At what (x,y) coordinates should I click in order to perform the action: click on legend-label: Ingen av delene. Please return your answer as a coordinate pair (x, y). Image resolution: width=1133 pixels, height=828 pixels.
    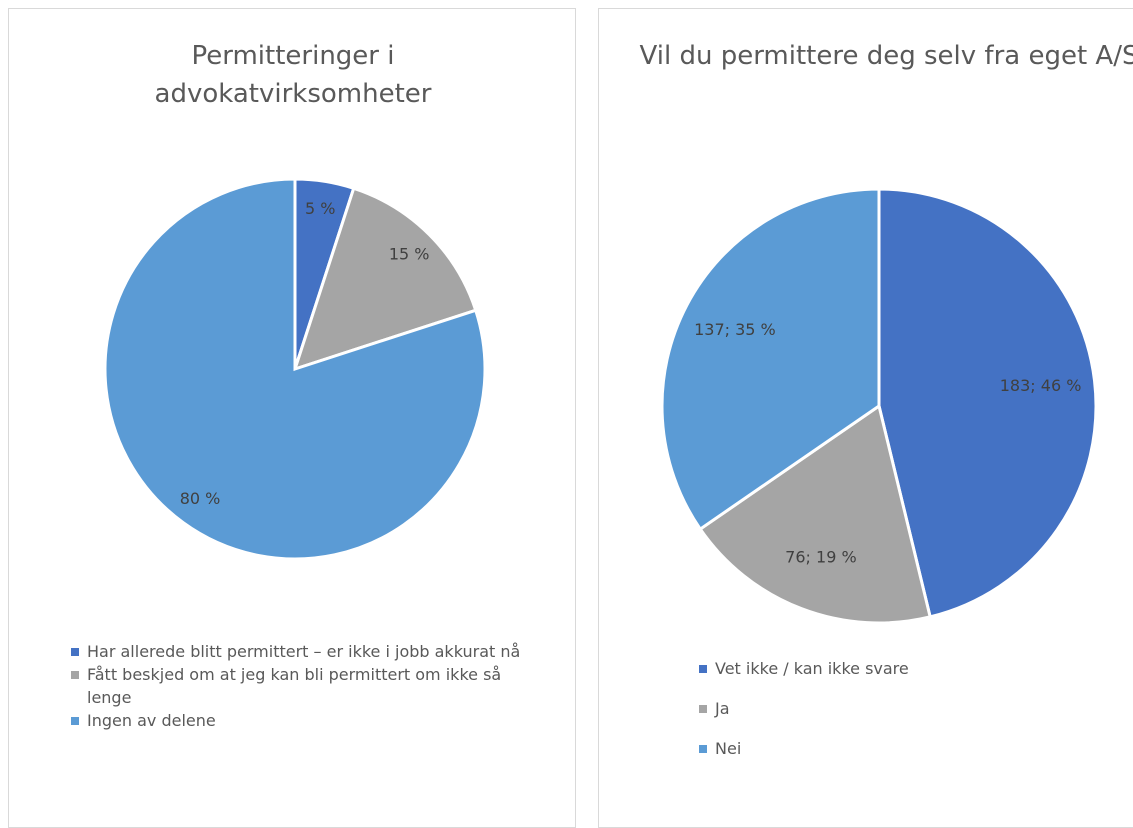
    Looking at the image, I should click on (151, 720).